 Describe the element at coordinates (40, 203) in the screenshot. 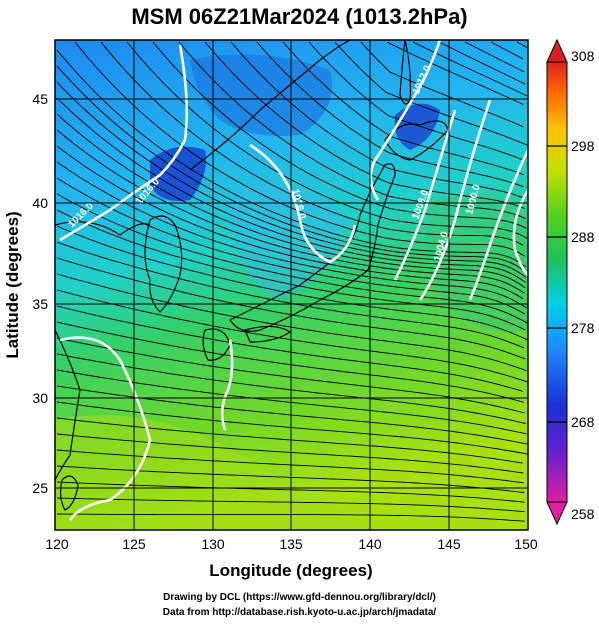

I see `y-tick-label: 40` at that location.